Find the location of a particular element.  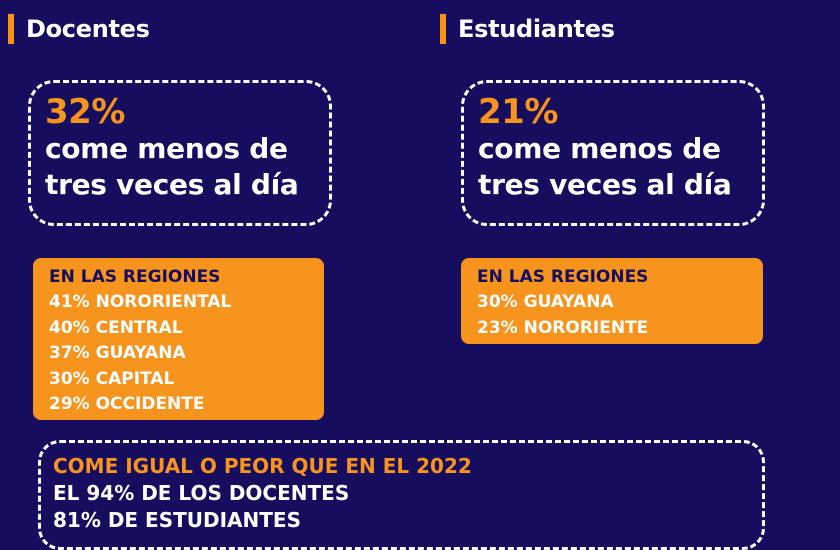

docentes-region-item: 30% CAPITAL is located at coordinates (112, 378).